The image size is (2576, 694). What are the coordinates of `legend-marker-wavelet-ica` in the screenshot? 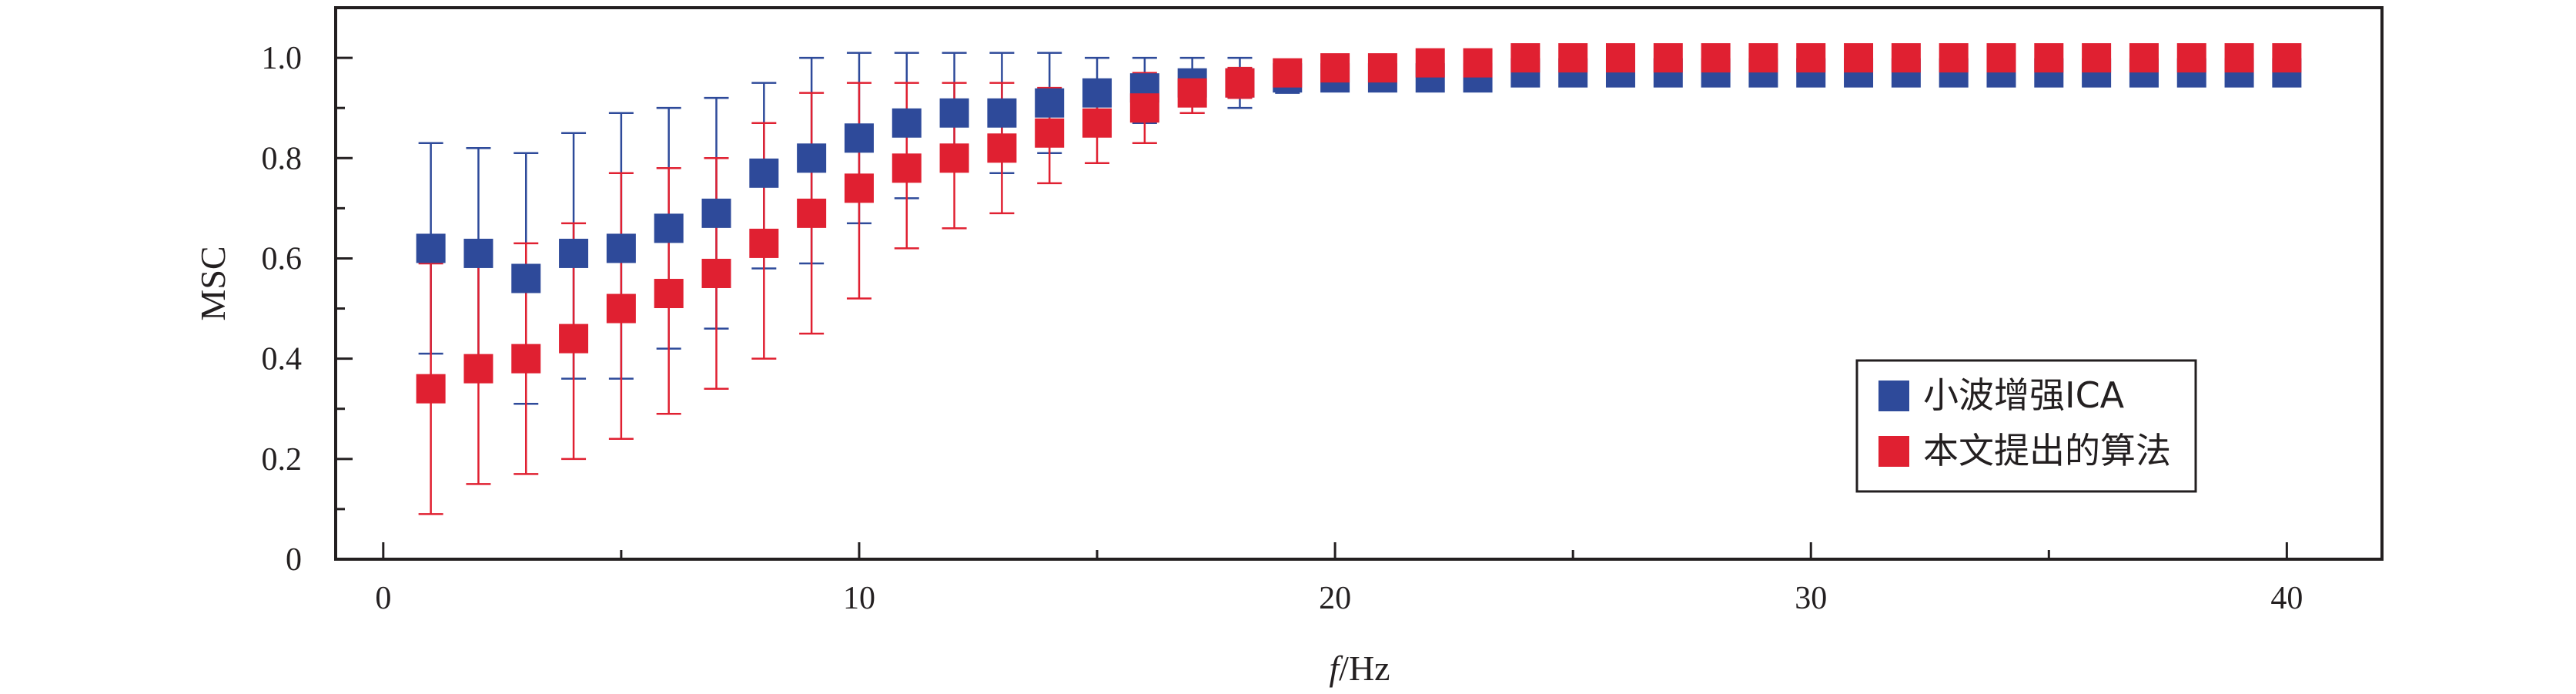 It's located at (1893, 396).